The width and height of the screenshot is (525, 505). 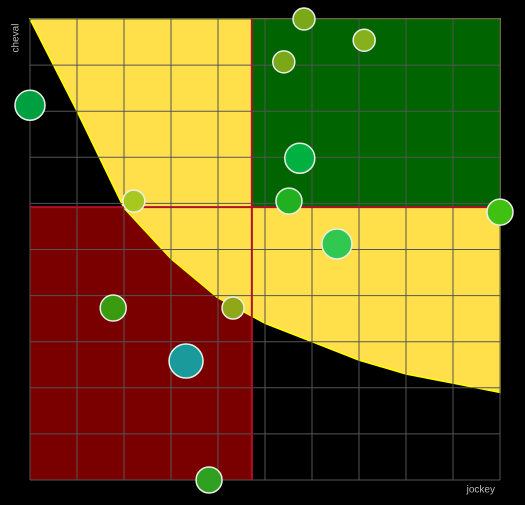 I want to click on x-axis-label: jockey, so click(x=480, y=490).